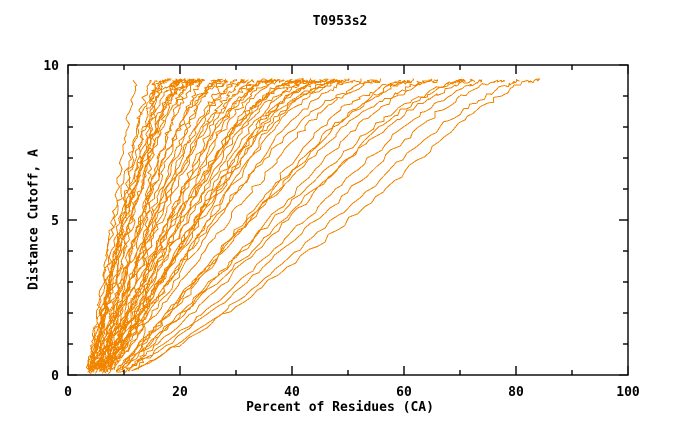 Image resolution: width=680 pixels, height=440 pixels. What do you see at coordinates (516, 392) in the screenshot?
I see `x-tick-label: 80` at bounding box center [516, 392].